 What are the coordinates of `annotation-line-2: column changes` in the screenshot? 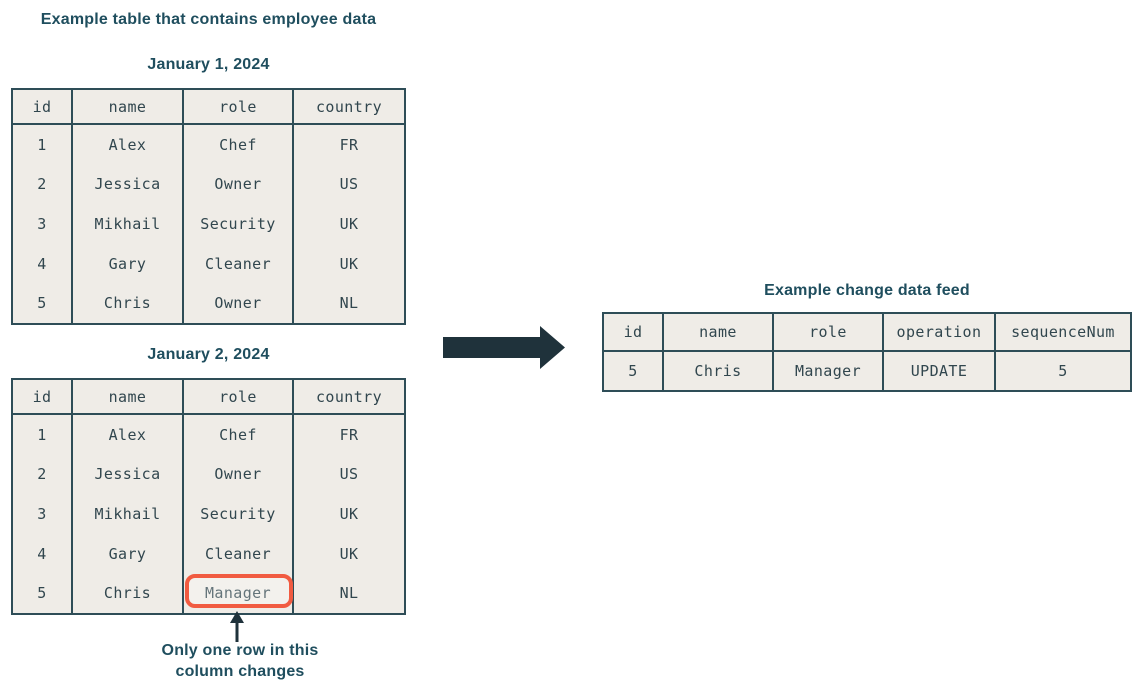 It's located at (240, 671).